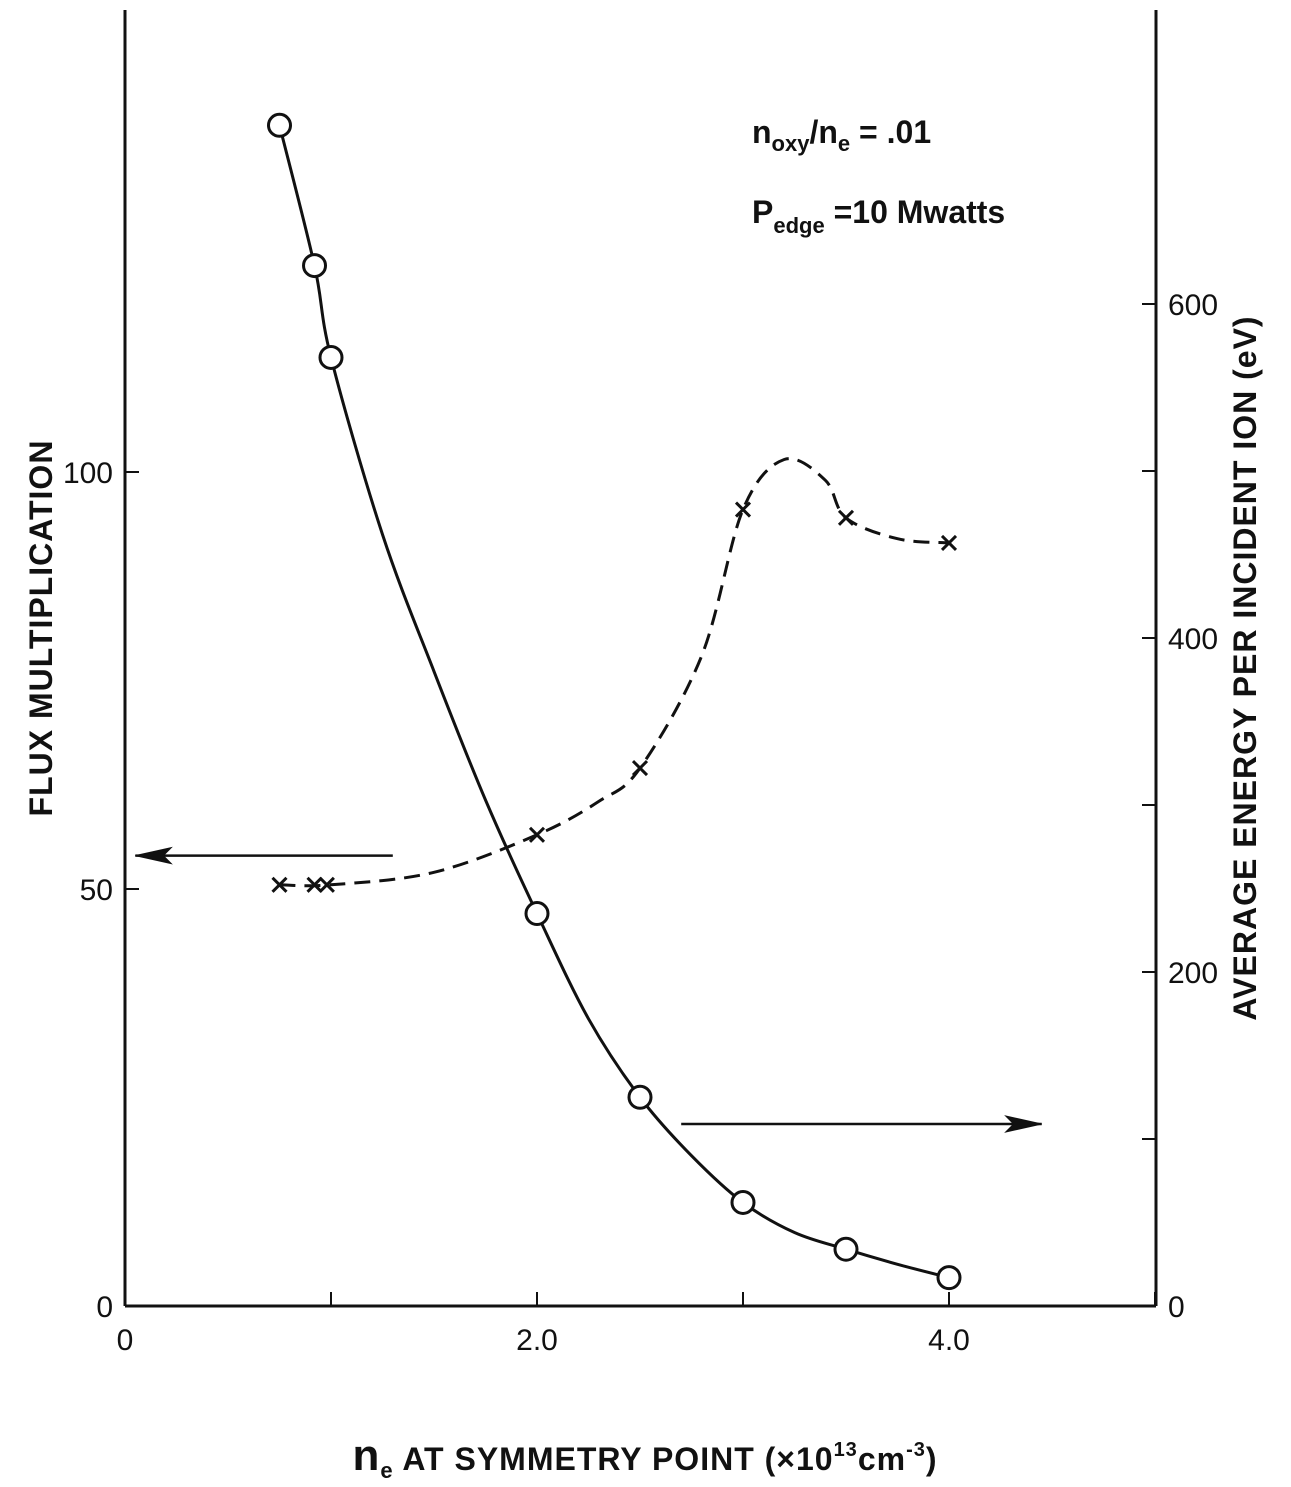 The width and height of the screenshot is (1291, 1487). Describe the element at coordinates (614, 1459) in the screenshot. I see `x-axis-title-text: AT SYMMETRY POINT (×10` at that location.